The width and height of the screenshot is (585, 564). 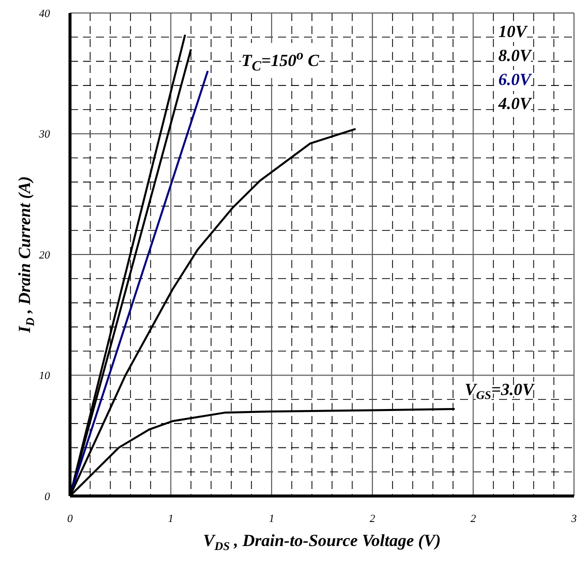 What do you see at coordinates (44, 255) in the screenshot?
I see `y-tick-label: 20` at bounding box center [44, 255].